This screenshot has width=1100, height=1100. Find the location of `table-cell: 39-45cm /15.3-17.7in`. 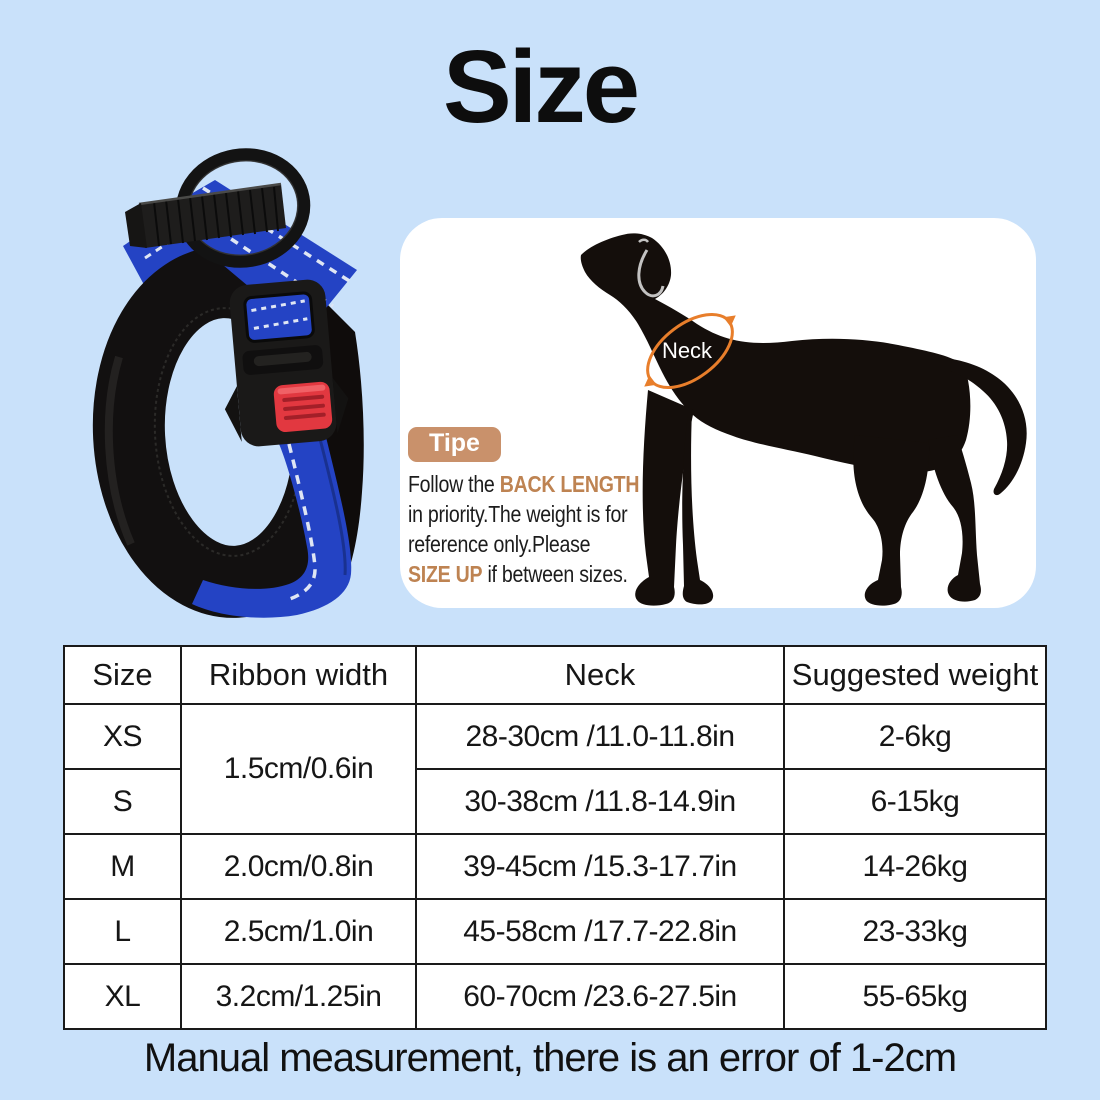

table-cell: 39-45cm /15.3-17.7in is located at coordinates (600, 866).